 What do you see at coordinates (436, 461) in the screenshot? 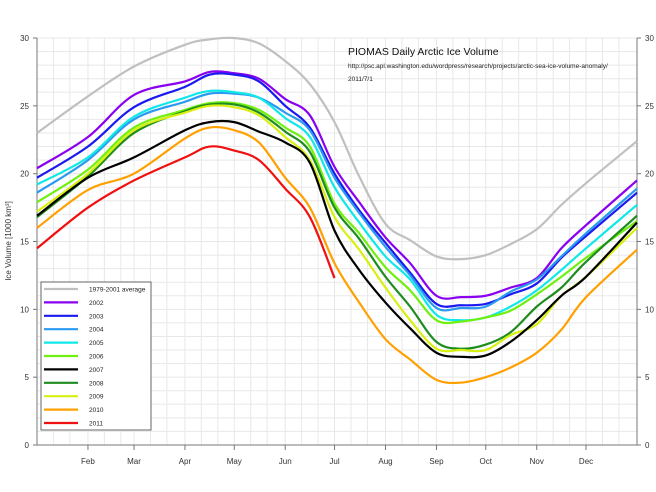
I see `x-tick-label-sep: Sep` at bounding box center [436, 461].